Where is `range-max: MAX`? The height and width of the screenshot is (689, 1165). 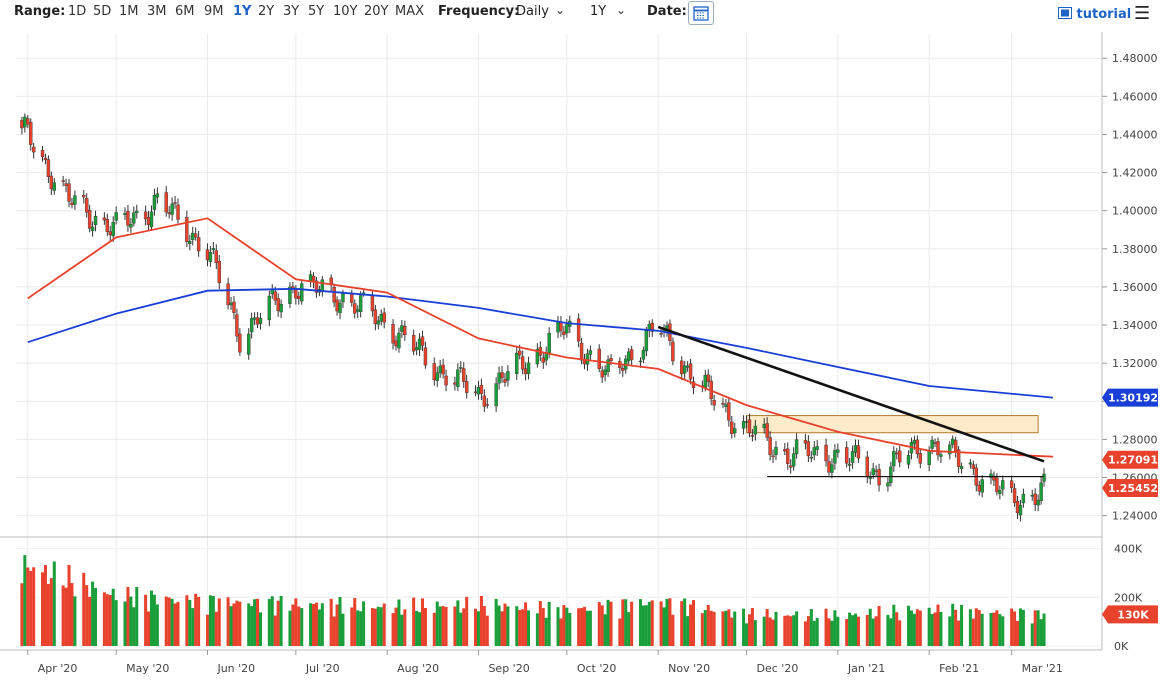 range-max: MAX is located at coordinates (410, 11).